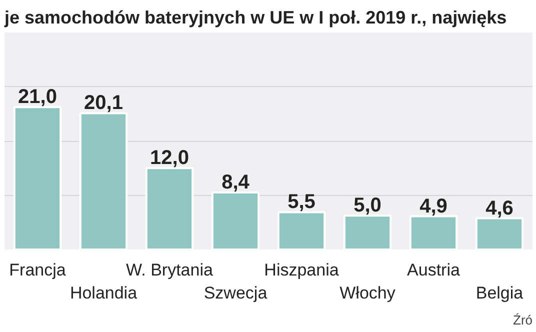  Describe the element at coordinates (302, 270) in the screenshot. I see `x-tick-label: Hiszpania` at that location.